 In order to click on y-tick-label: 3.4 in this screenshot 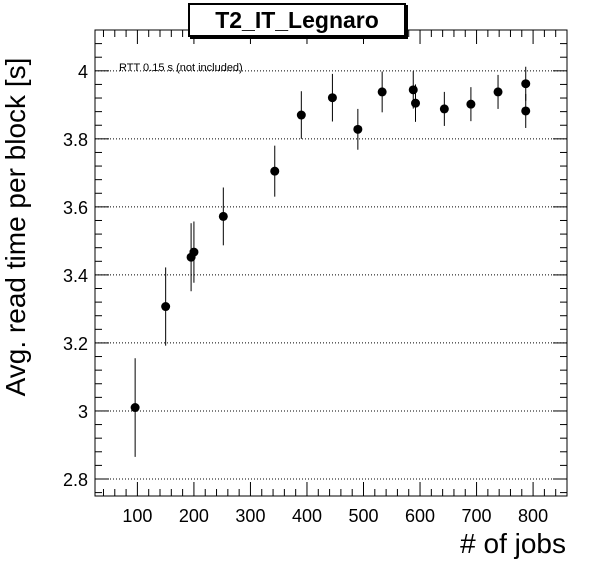, I will do `click(75, 276)`.